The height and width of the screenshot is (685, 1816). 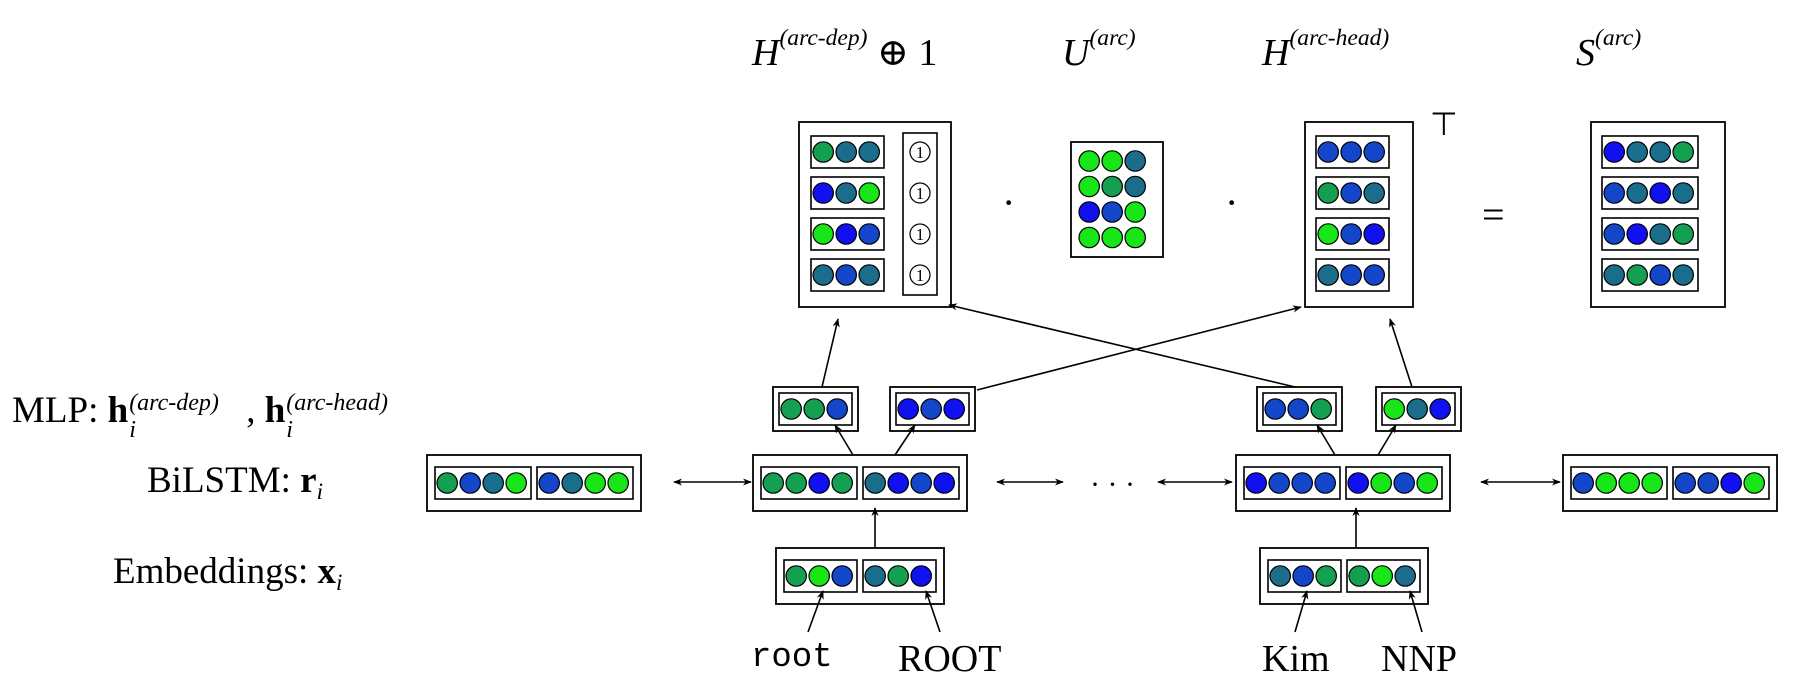 I want to click on arrow-mlp-kim-head-to-hhead, so click(x=1401, y=353).